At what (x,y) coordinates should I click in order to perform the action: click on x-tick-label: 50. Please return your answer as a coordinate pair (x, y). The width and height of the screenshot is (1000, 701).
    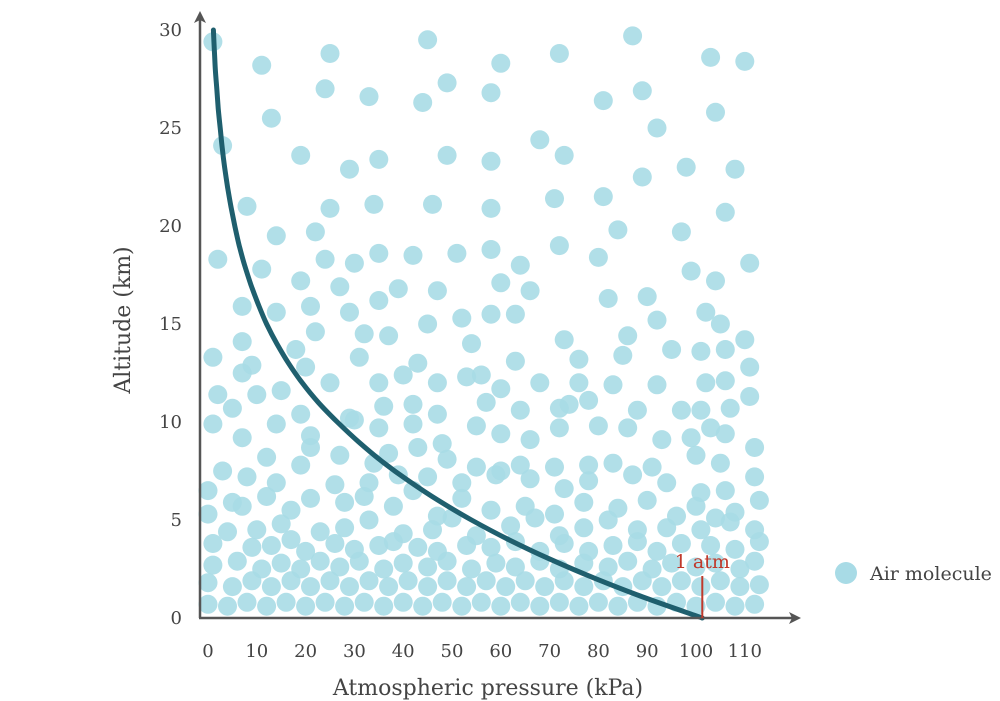
    Looking at the image, I should click on (452, 651).